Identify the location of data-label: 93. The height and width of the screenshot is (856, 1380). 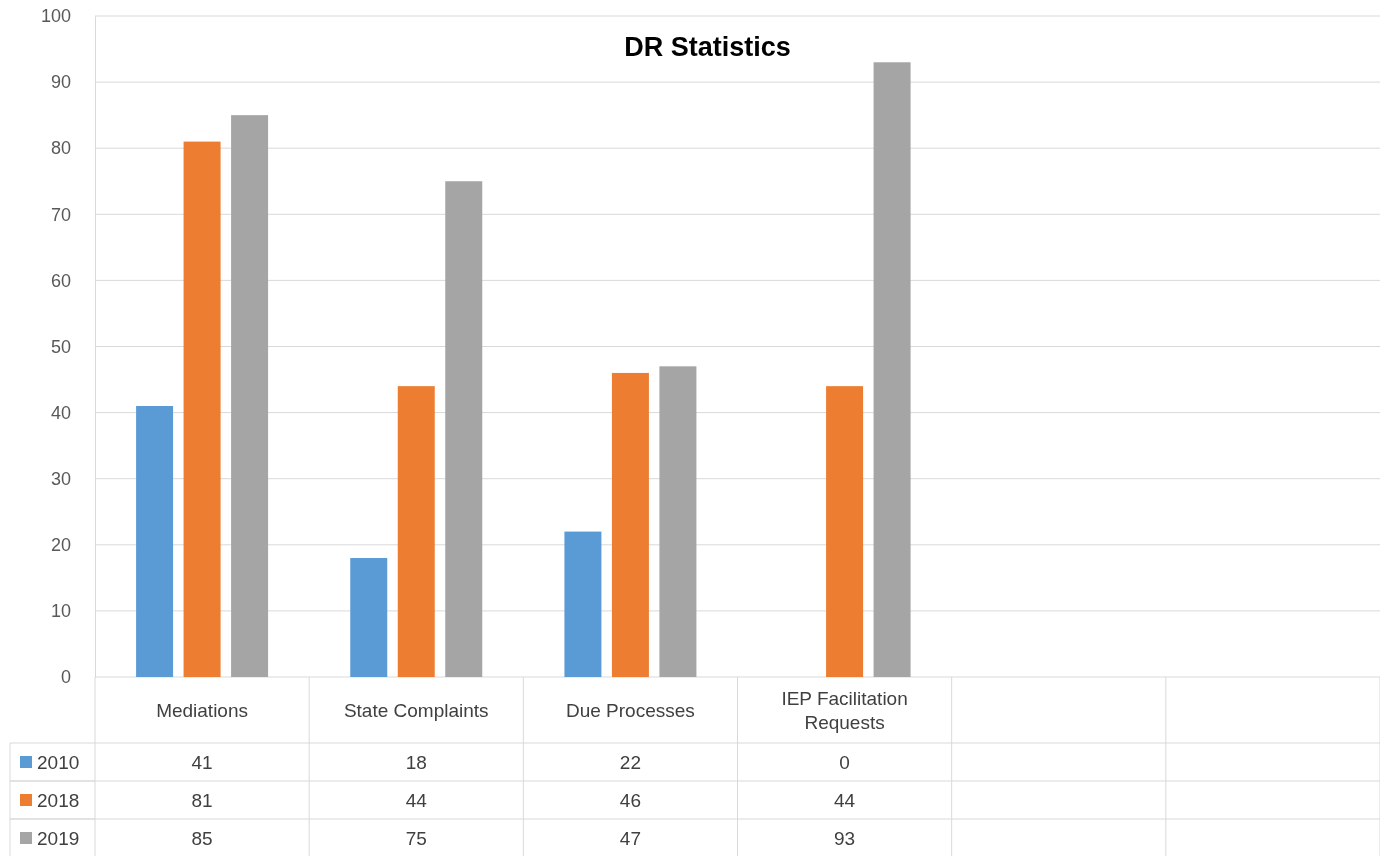
(845, 838).